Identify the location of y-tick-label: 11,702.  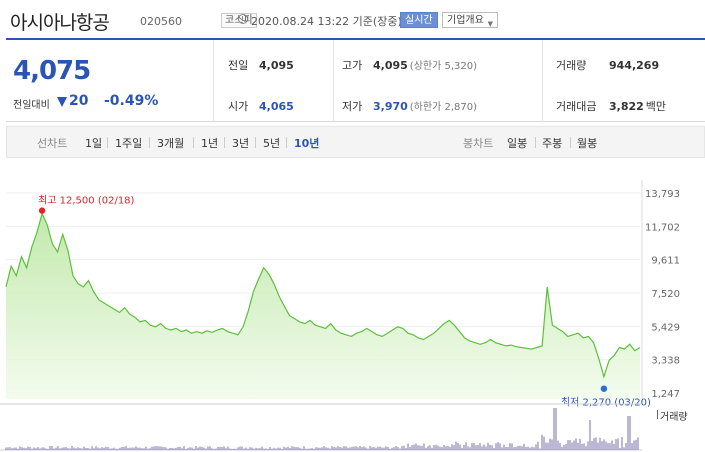
(662, 227).